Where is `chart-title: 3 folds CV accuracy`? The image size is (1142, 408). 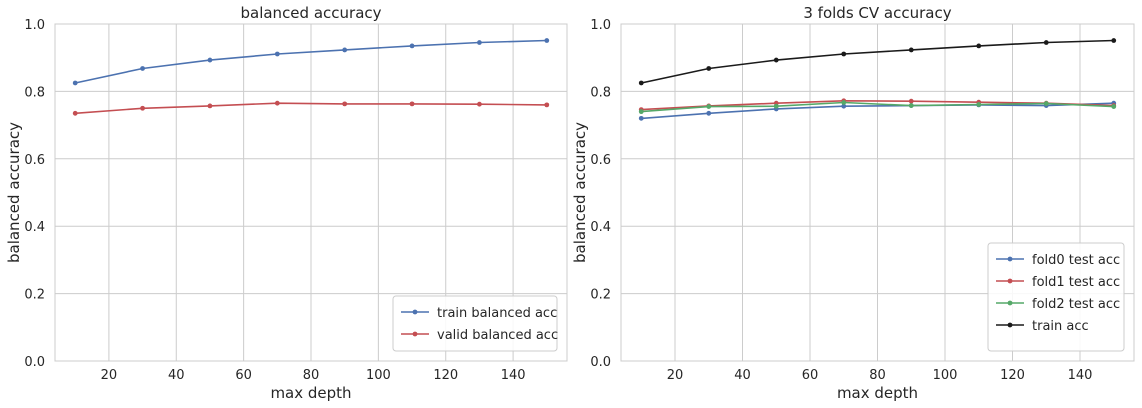
chart-title: 3 folds CV accuracy is located at coordinates (877, 13).